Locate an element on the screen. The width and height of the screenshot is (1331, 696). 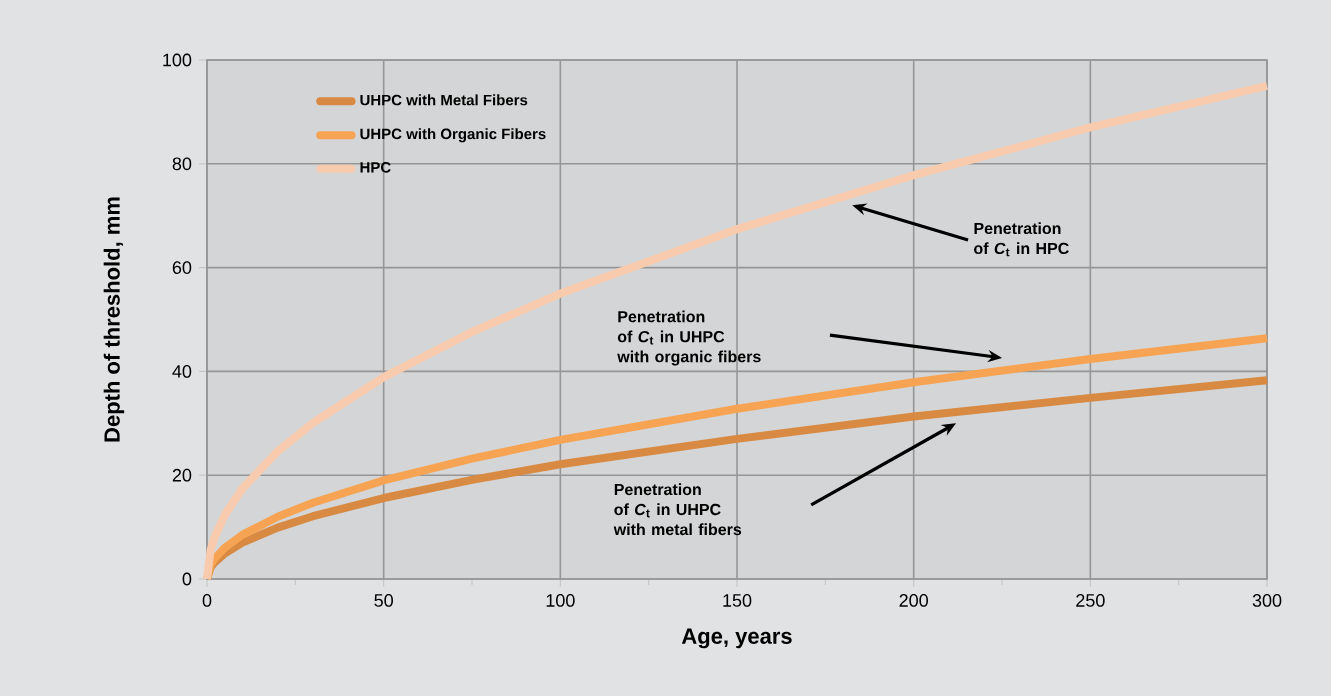
y-tick-label: 40 is located at coordinates (182, 371).